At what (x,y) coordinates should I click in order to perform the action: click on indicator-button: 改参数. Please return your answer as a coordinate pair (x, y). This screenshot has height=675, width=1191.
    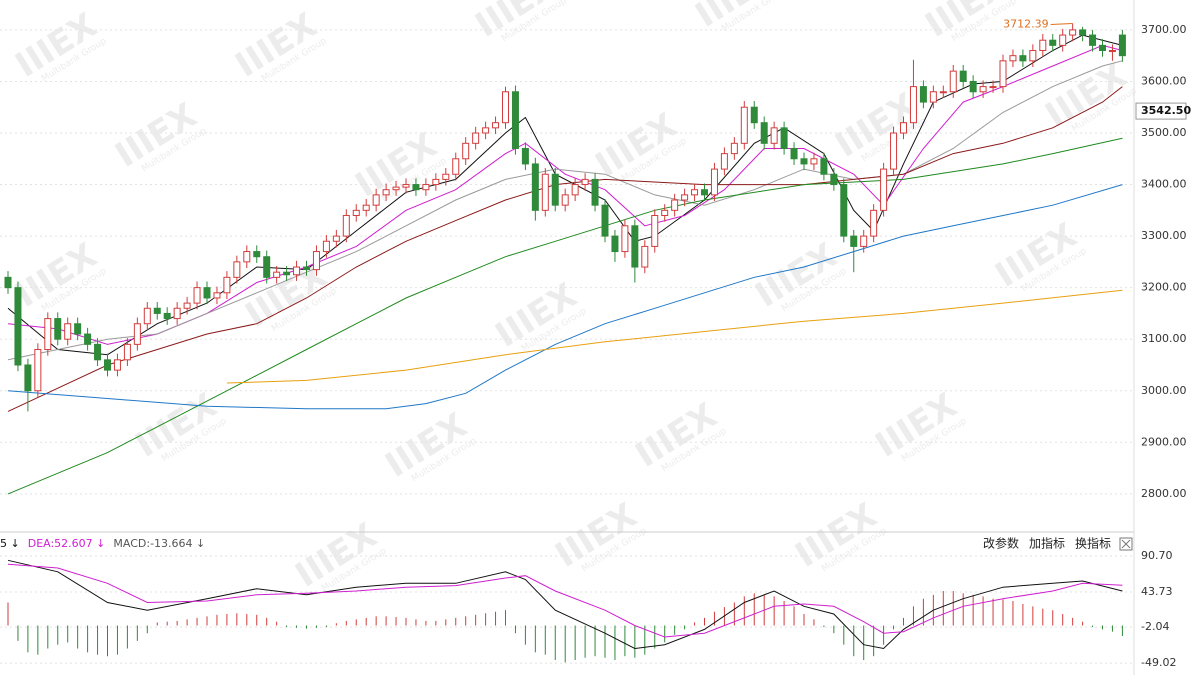
    Looking at the image, I should click on (1001, 543).